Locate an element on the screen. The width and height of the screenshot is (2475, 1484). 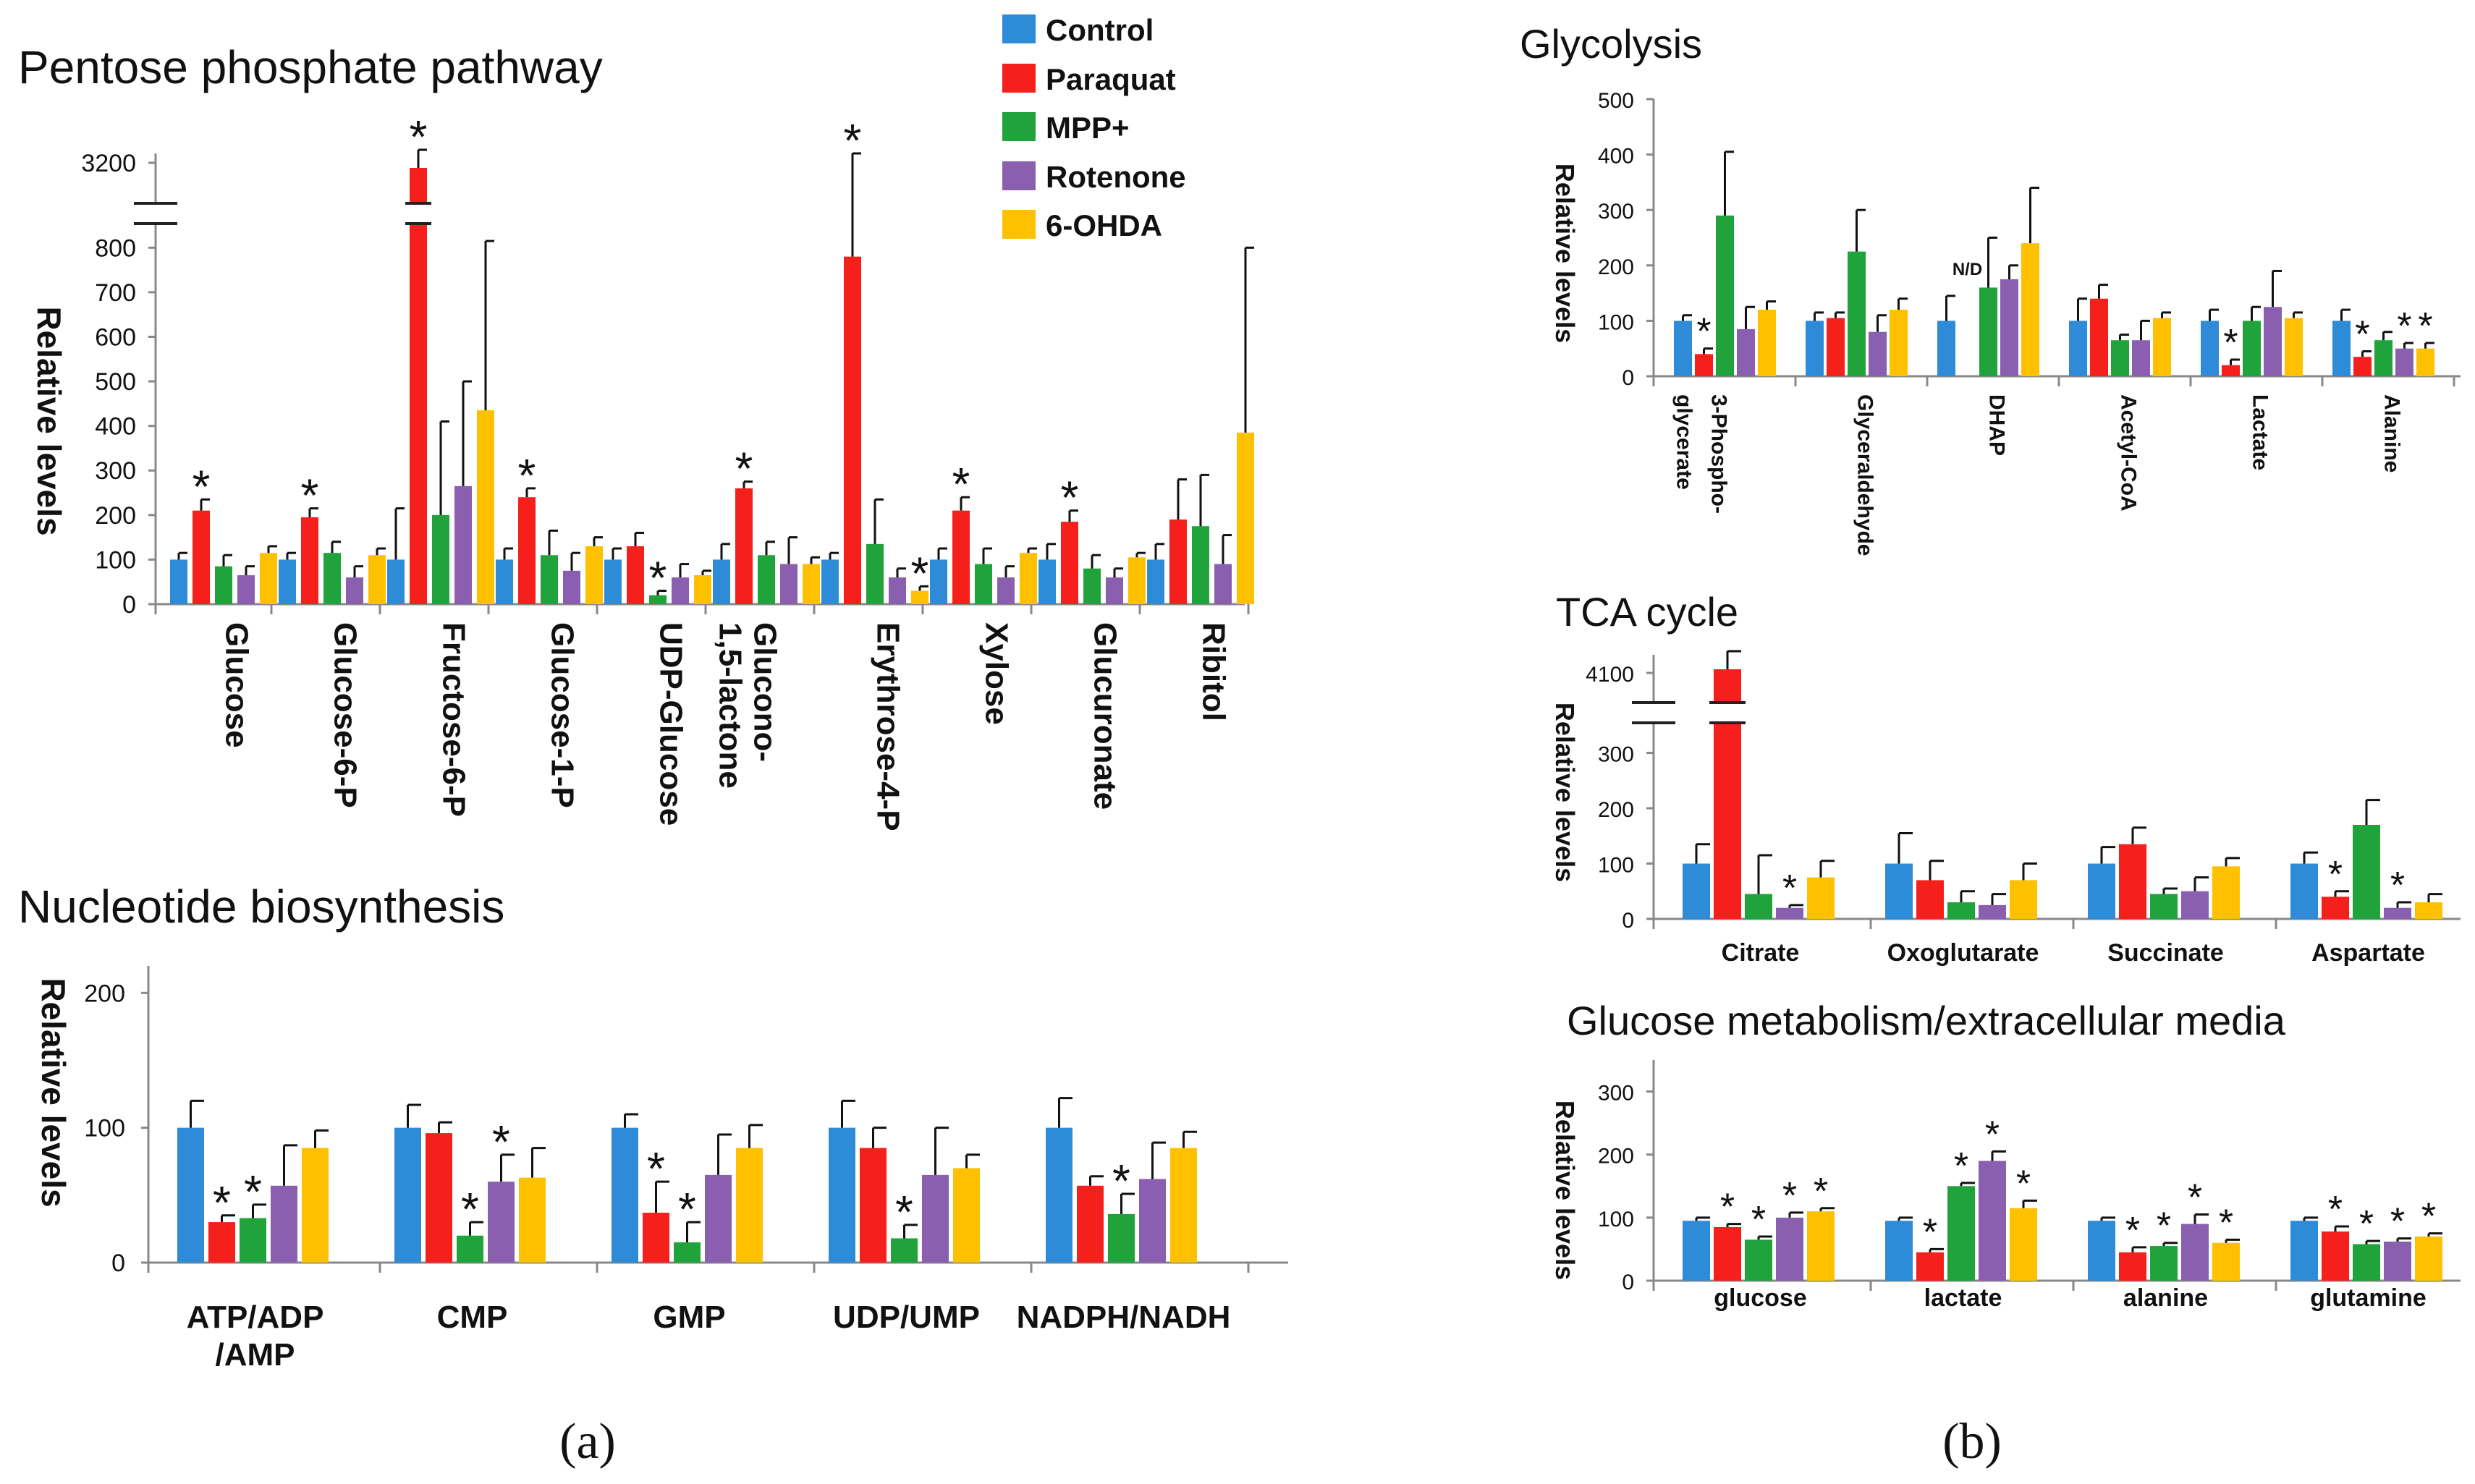
tca-significance-star: * is located at coordinates (2397, 886).